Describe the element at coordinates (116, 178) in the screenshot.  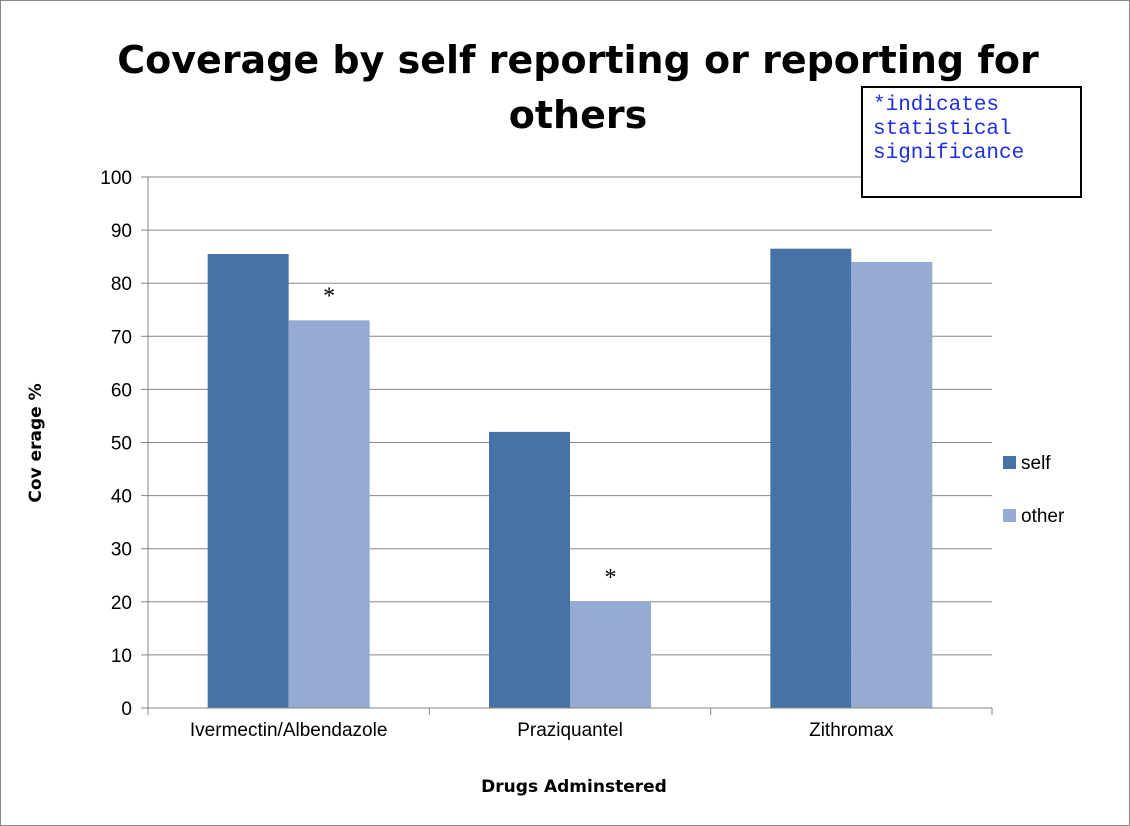
I see `y-tick-label: 100` at that location.